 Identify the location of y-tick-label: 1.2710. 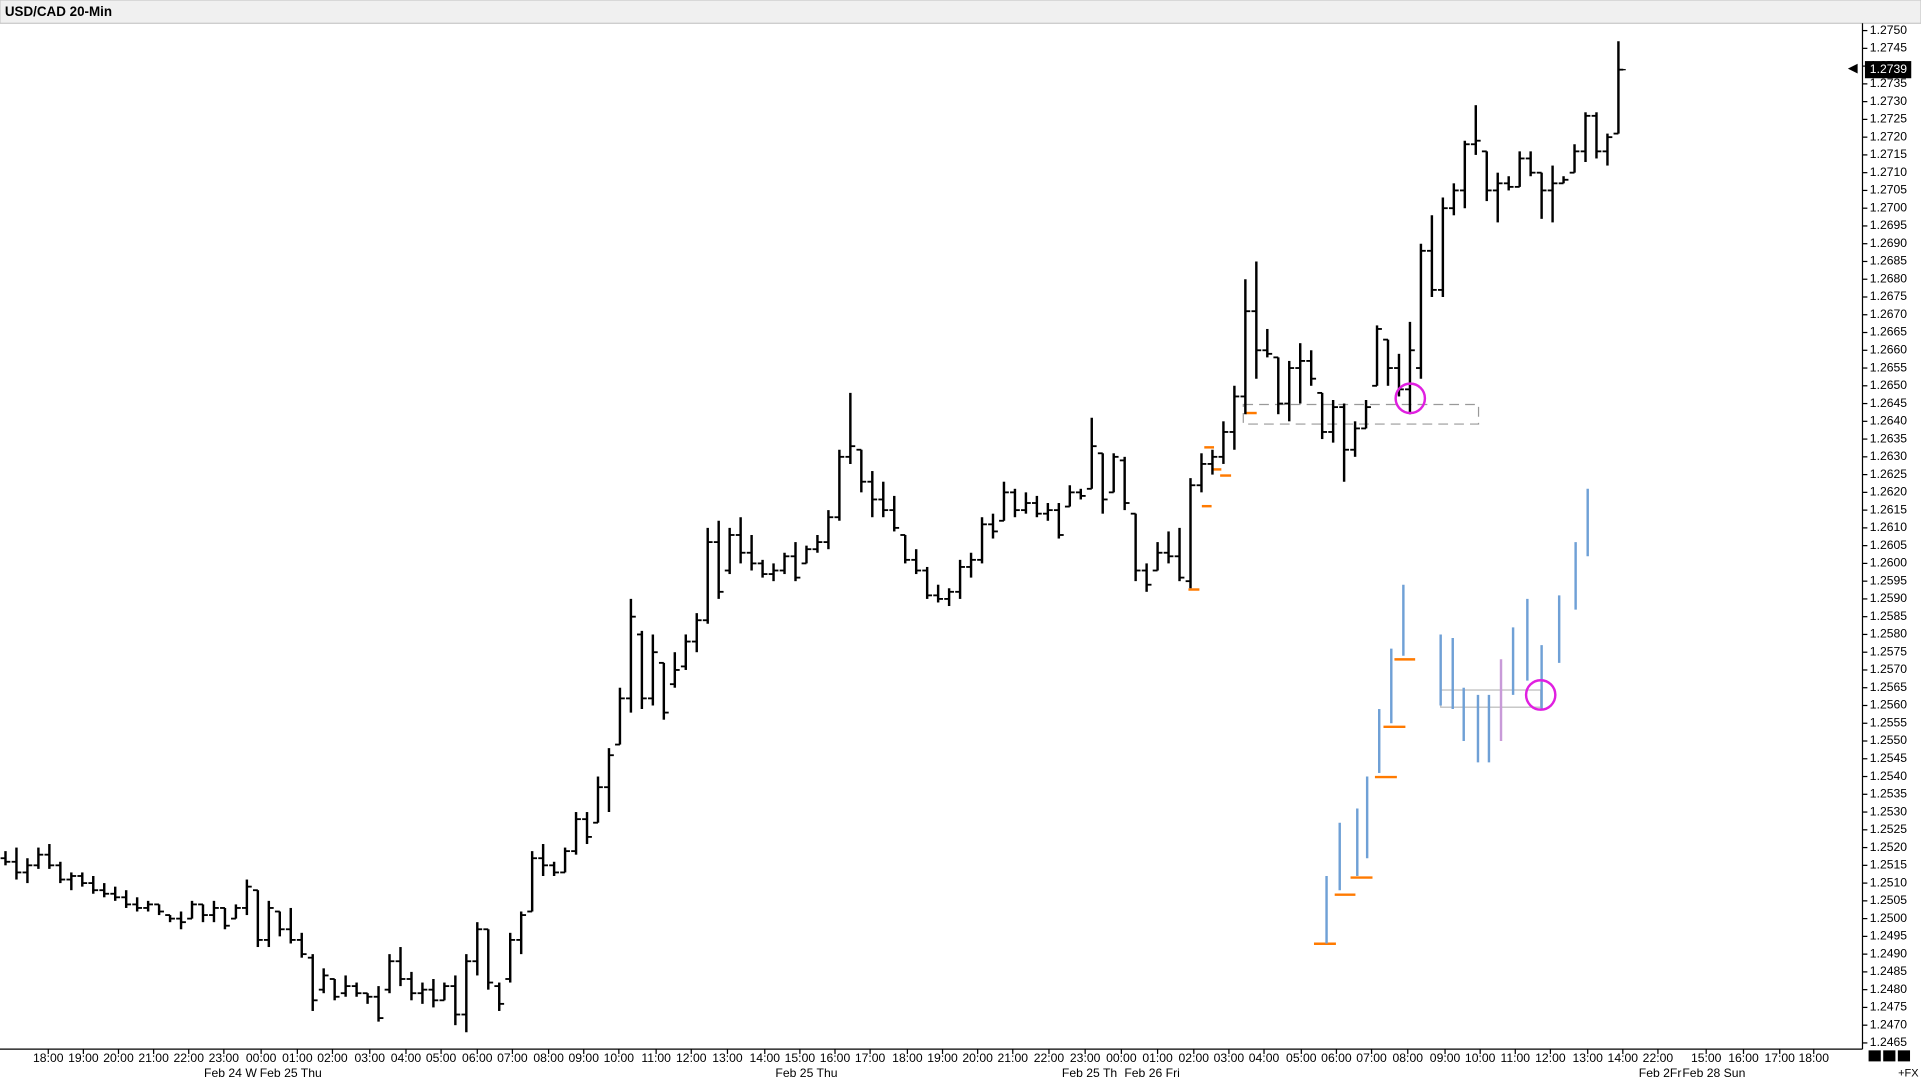
(1888, 172).